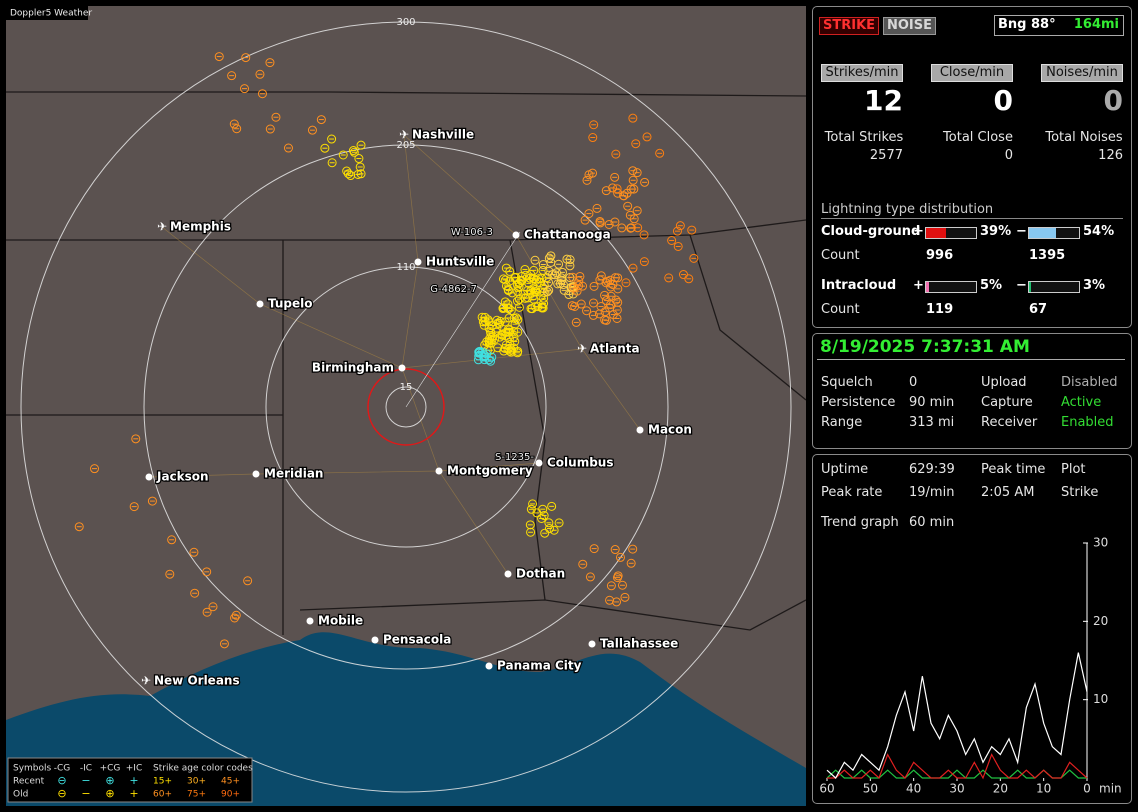 The height and width of the screenshot is (812, 1138). I want to click on stat-cell: Strike, so click(1080, 493).